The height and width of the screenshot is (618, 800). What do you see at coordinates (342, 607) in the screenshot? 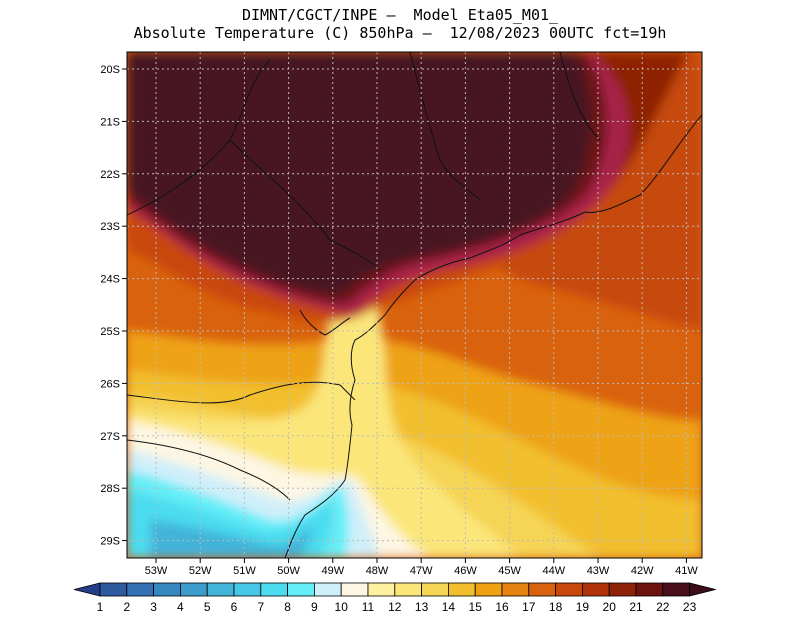
I see `colorbar-label: 10` at bounding box center [342, 607].